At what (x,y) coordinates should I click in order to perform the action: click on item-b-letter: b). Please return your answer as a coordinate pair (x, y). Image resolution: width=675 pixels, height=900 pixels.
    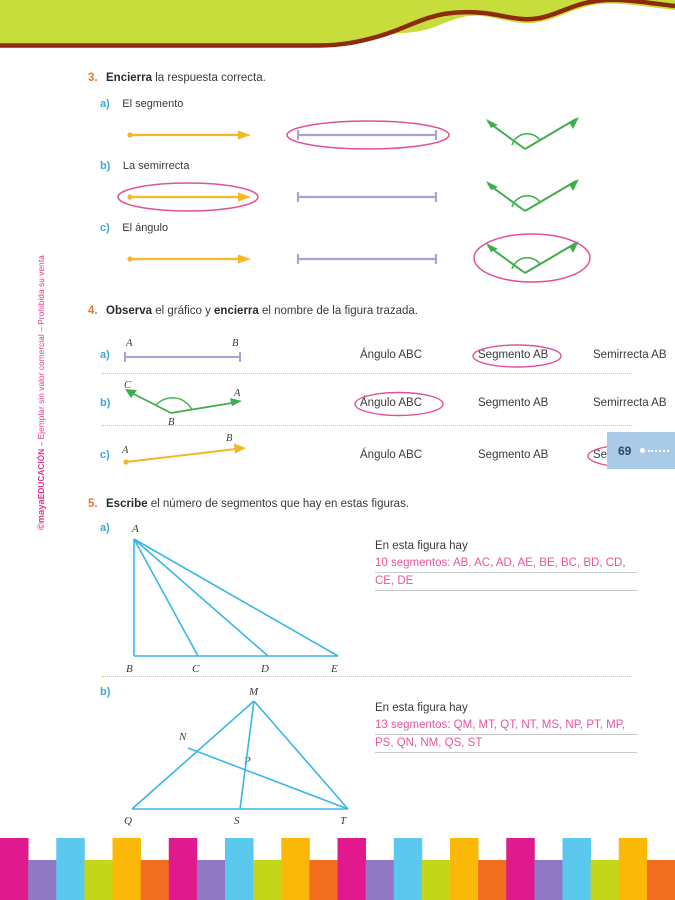
    Looking at the image, I should click on (105, 692).